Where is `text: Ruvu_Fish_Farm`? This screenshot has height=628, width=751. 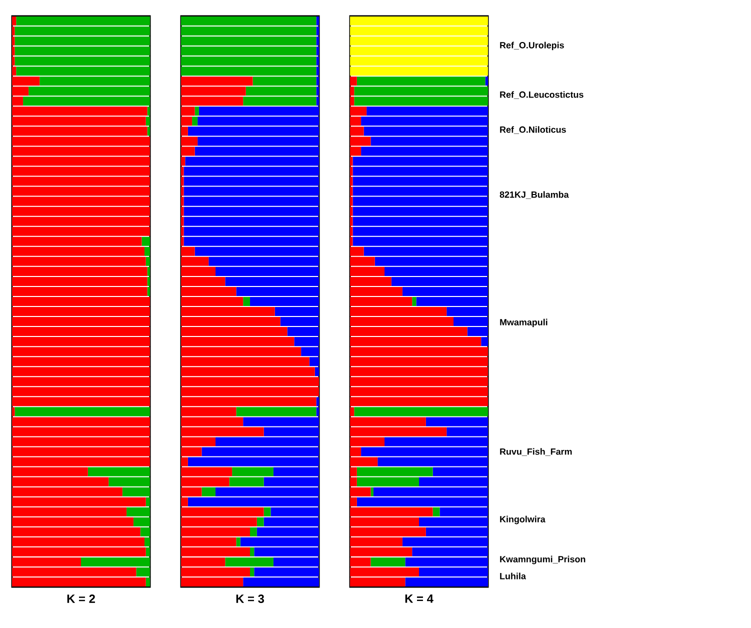
text: Ruvu_Fish_Farm is located at coordinates (536, 452).